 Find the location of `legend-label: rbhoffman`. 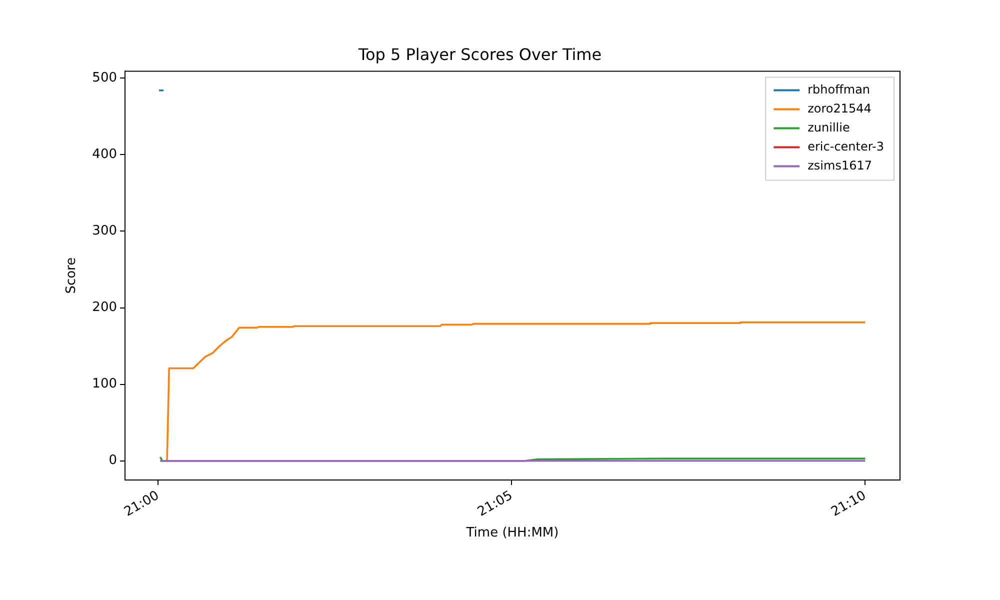

legend-label: rbhoffman is located at coordinates (839, 89).